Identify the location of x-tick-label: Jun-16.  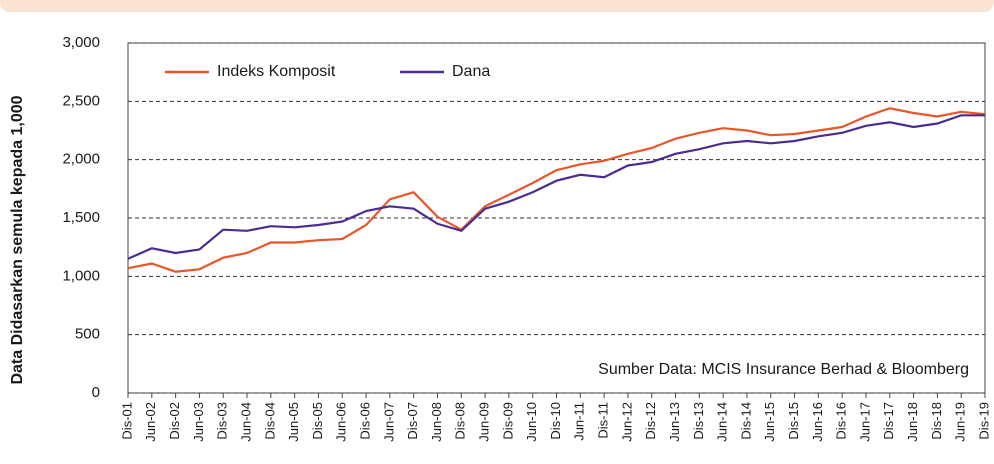
(817, 422).